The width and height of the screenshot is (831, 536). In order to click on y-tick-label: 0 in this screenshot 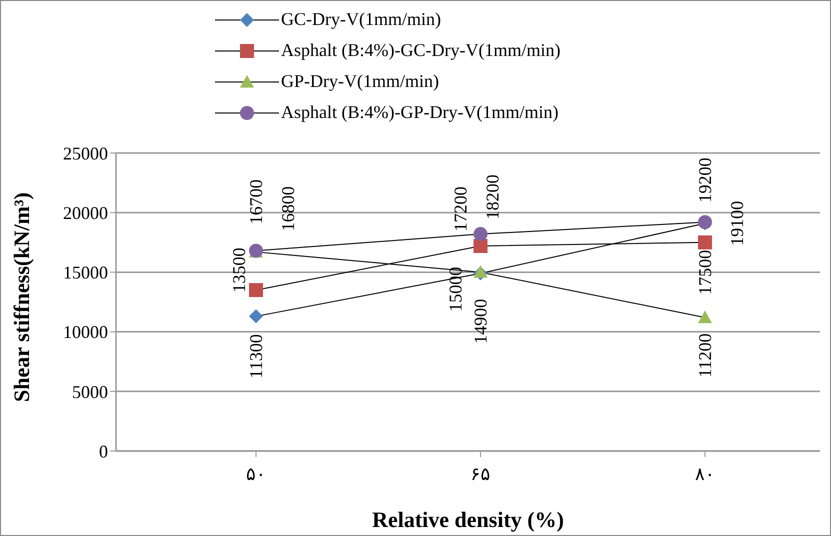, I will do `click(103, 451)`.